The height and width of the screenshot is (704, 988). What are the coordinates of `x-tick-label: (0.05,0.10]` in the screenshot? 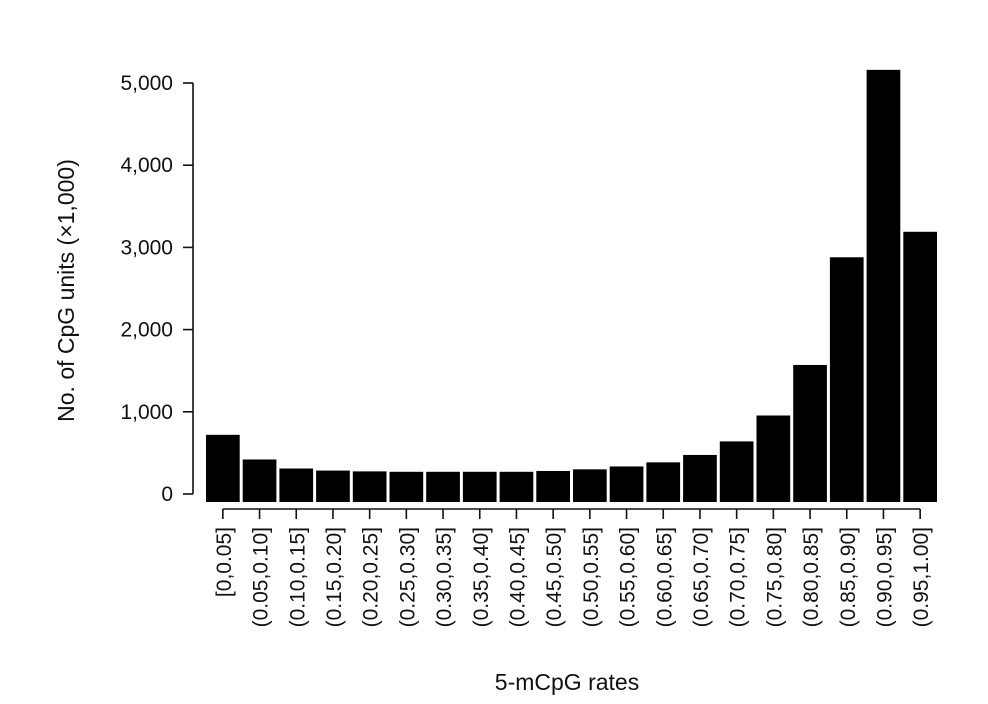 It's located at (261, 577).